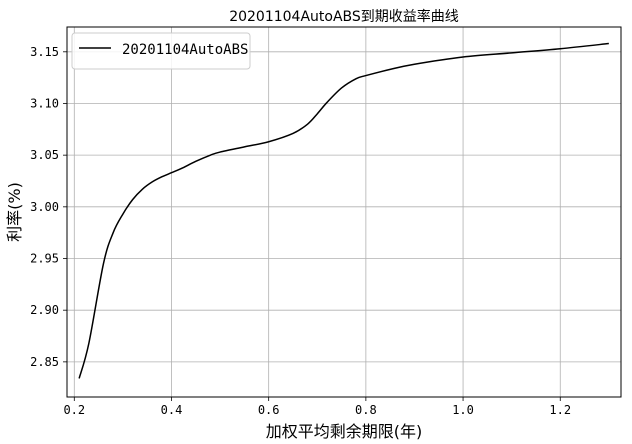 The width and height of the screenshot is (632, 444). Describe the element at coordinates (344, 16) in the screenshot. I see `chart-title: 20201104AutoABS到期收益率曲线` at that location.